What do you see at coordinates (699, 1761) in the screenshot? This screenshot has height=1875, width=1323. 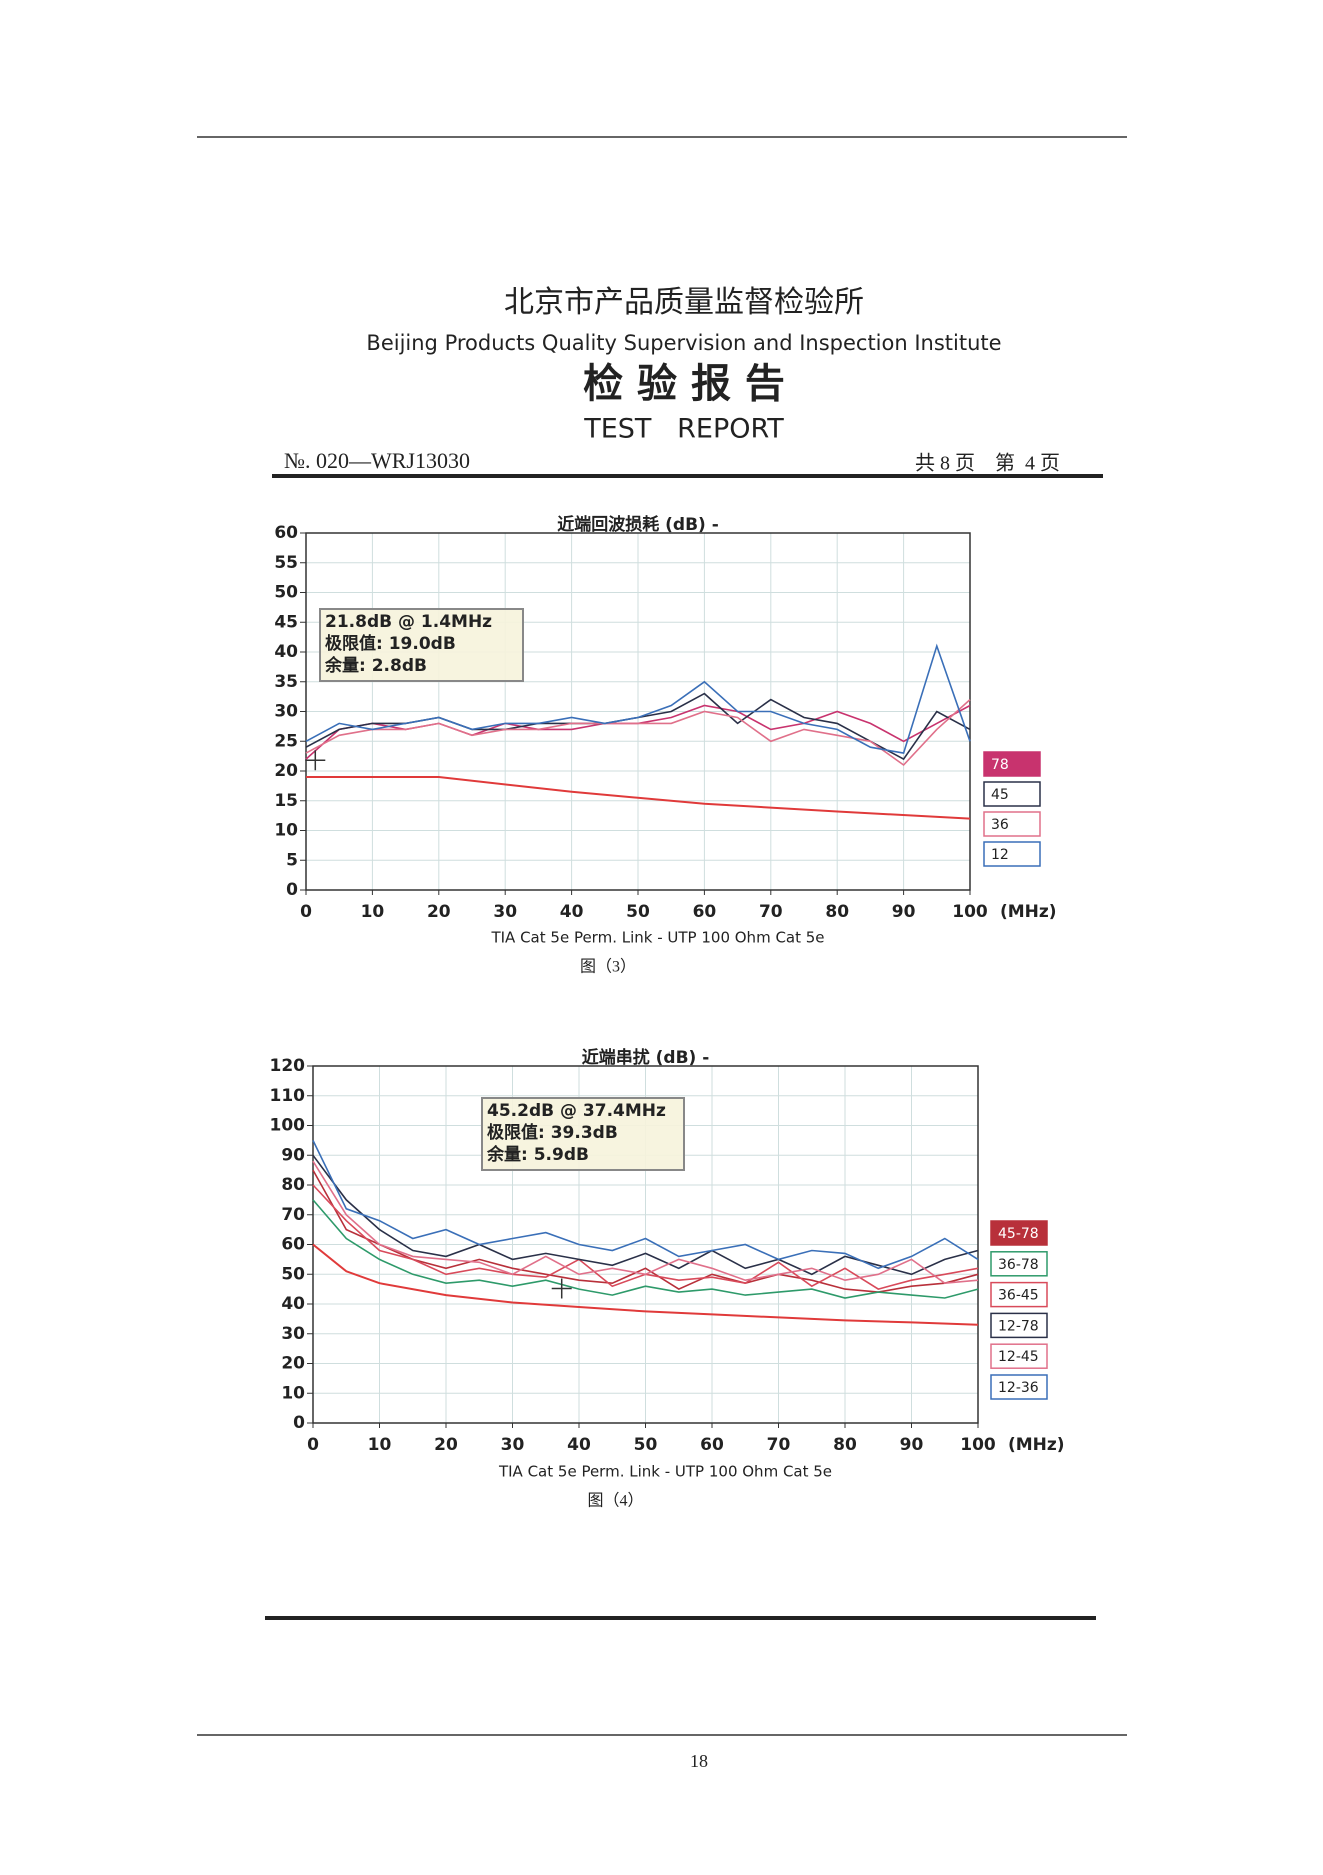 I see `page-number: 18` at bounding box center [699, 1761].